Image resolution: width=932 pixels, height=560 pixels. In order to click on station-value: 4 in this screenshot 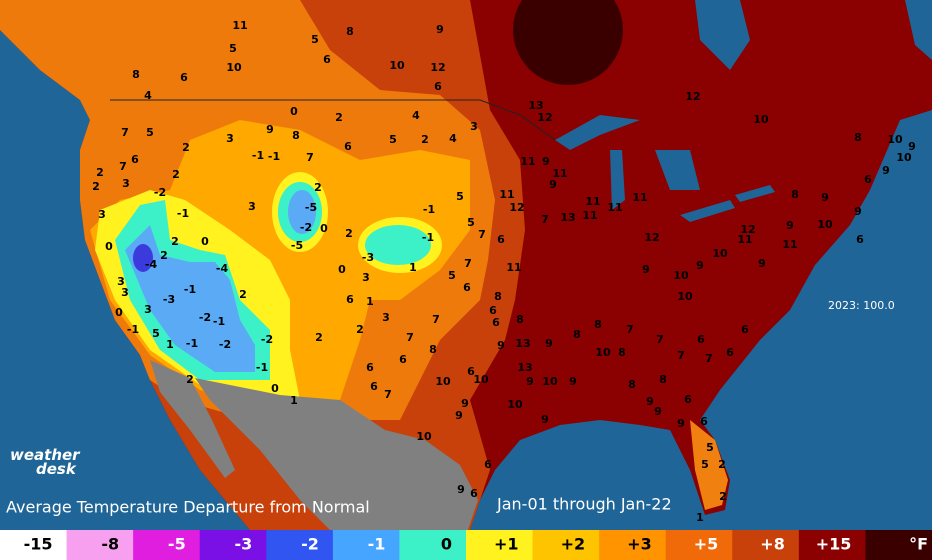, I will do `click(148, 95)`.